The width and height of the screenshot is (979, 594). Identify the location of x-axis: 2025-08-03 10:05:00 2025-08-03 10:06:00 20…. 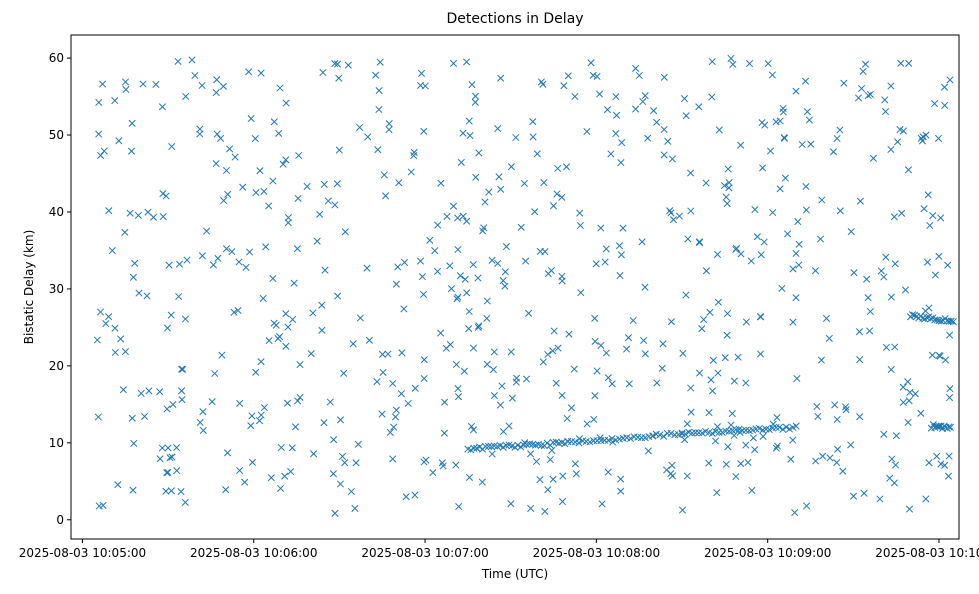
(499, 549).